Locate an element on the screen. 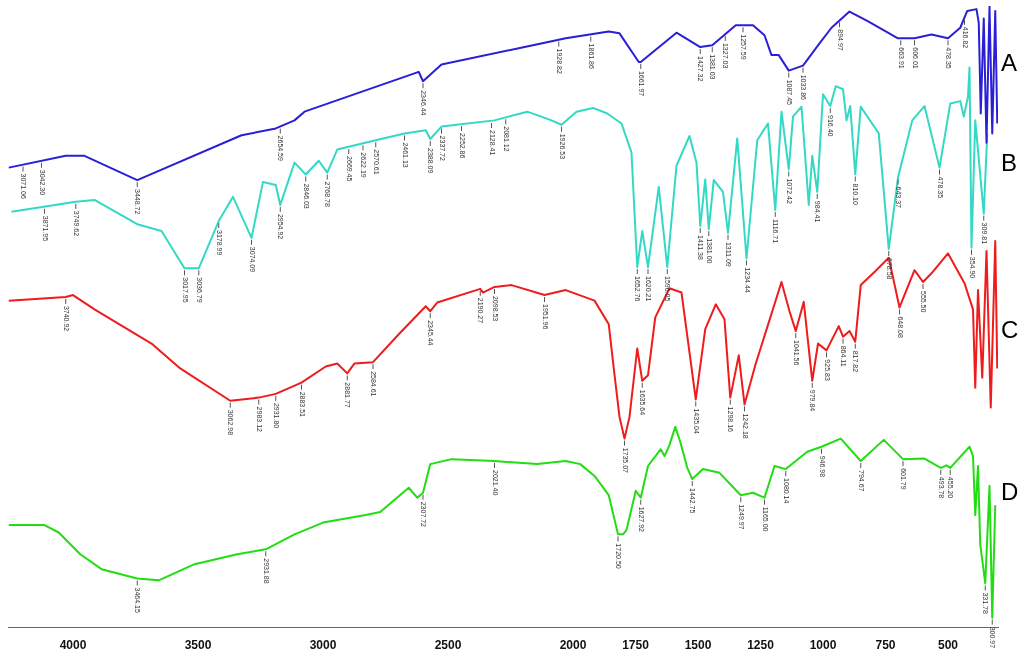 This screenshot has width=1026, height=656. x-tick-label: 3000 is located at coordinates (323, 645).